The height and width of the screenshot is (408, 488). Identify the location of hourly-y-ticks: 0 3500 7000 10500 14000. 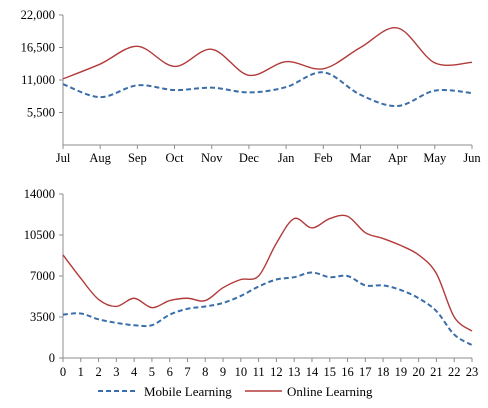
(43, 276).